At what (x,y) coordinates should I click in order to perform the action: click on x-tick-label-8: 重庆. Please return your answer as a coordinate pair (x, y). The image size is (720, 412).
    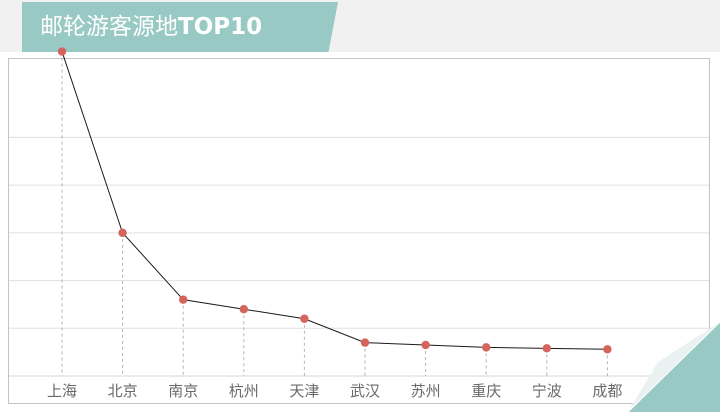
    Looking at the image, I should click on (486, 391).